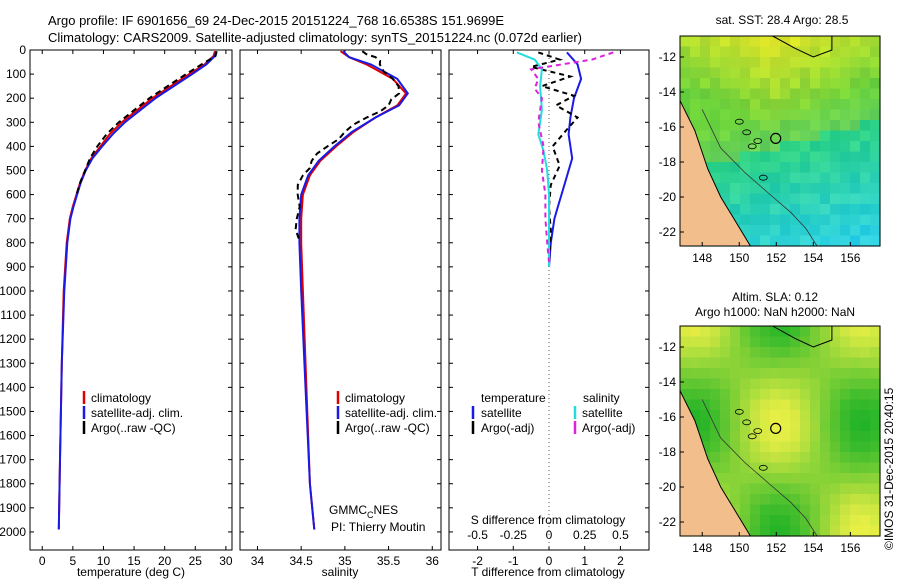 This screenshot has height=580, width=900. Describe the element at coordinates (668, 382) in the screenshot. I see `lat-tick-label: -14` at that location.